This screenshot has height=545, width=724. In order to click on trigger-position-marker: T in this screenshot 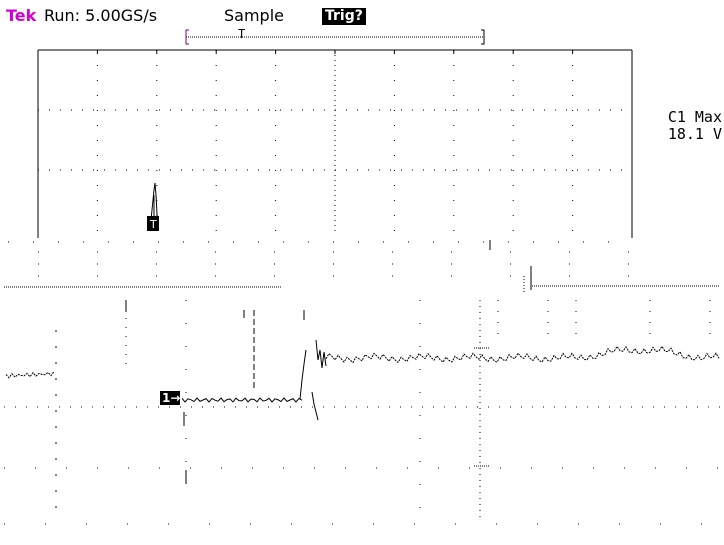, I will do `click(241, 34)`.